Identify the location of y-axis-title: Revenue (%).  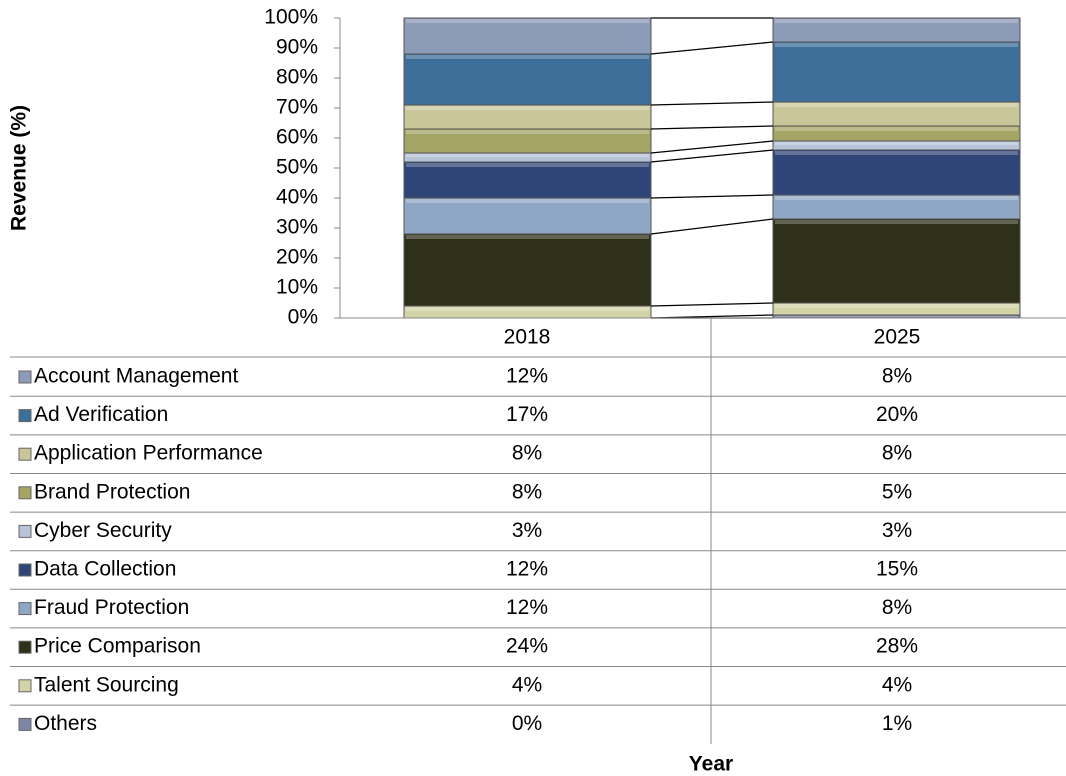
(19, 168).